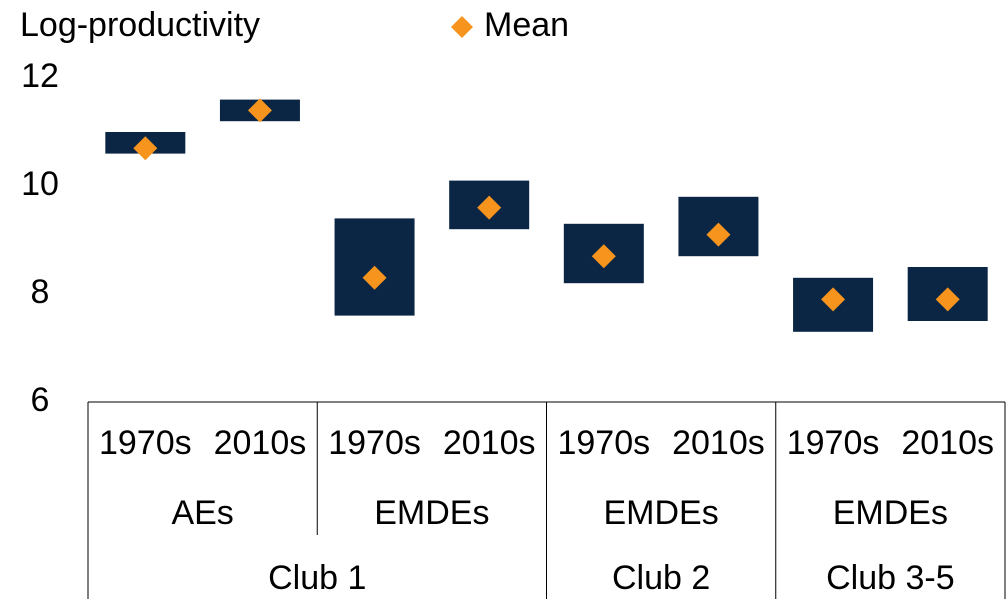 The height and width of the screenshot is (599, 1007). I want to click on group-label: Club 3-5, so click(890, 578).